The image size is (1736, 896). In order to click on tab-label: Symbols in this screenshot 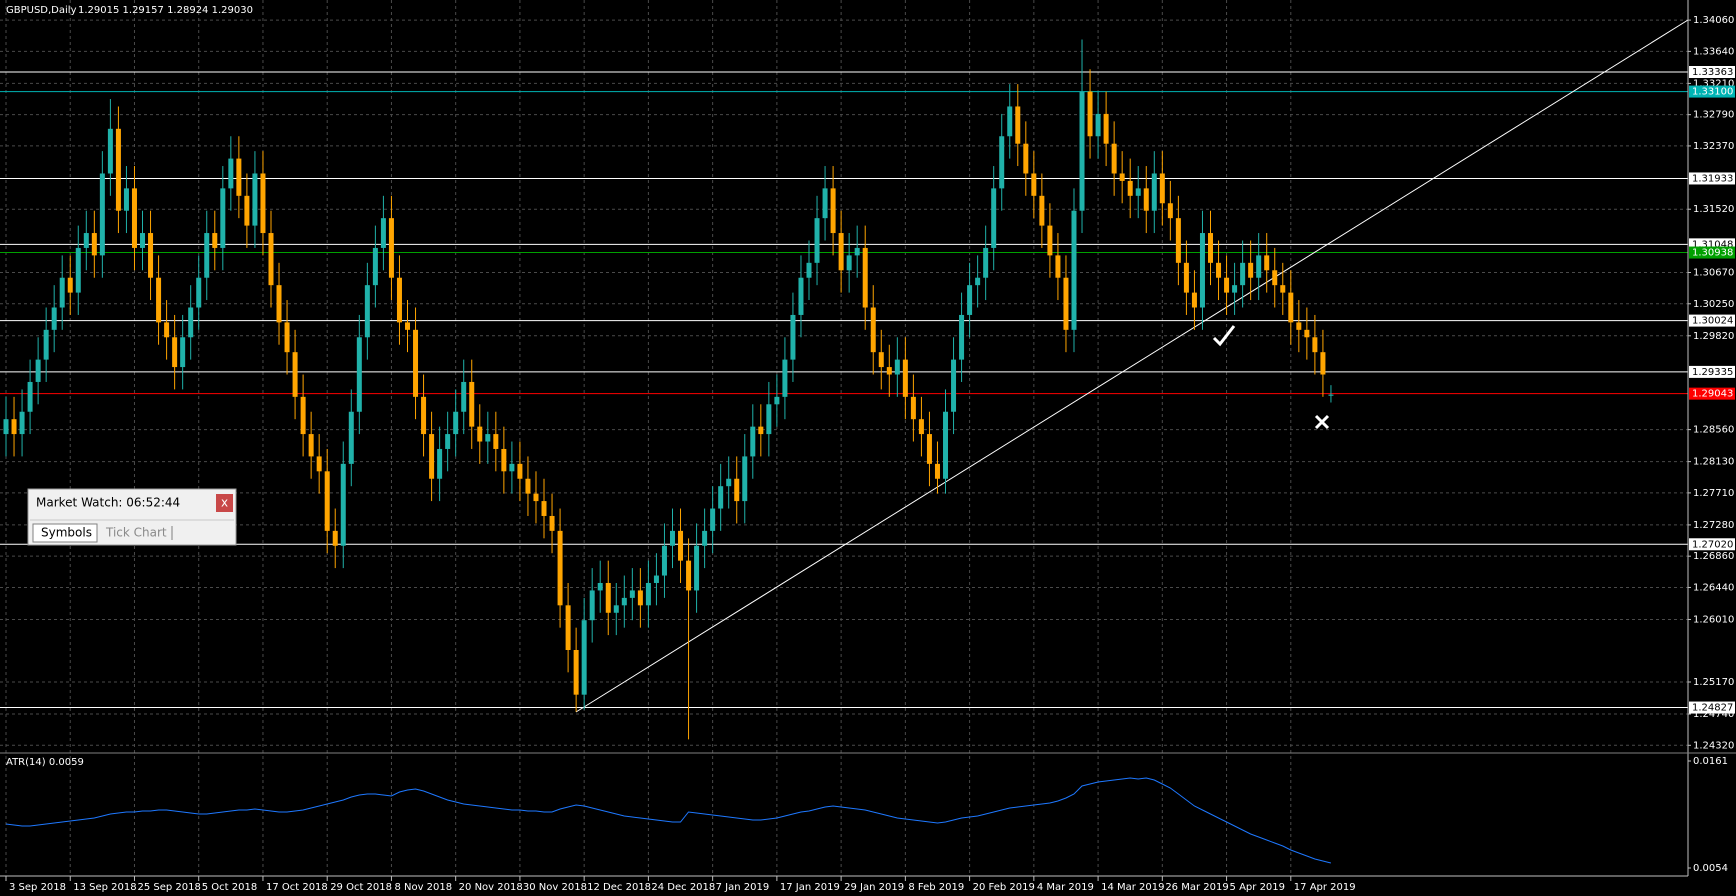, I will do `click(66, 533)`.